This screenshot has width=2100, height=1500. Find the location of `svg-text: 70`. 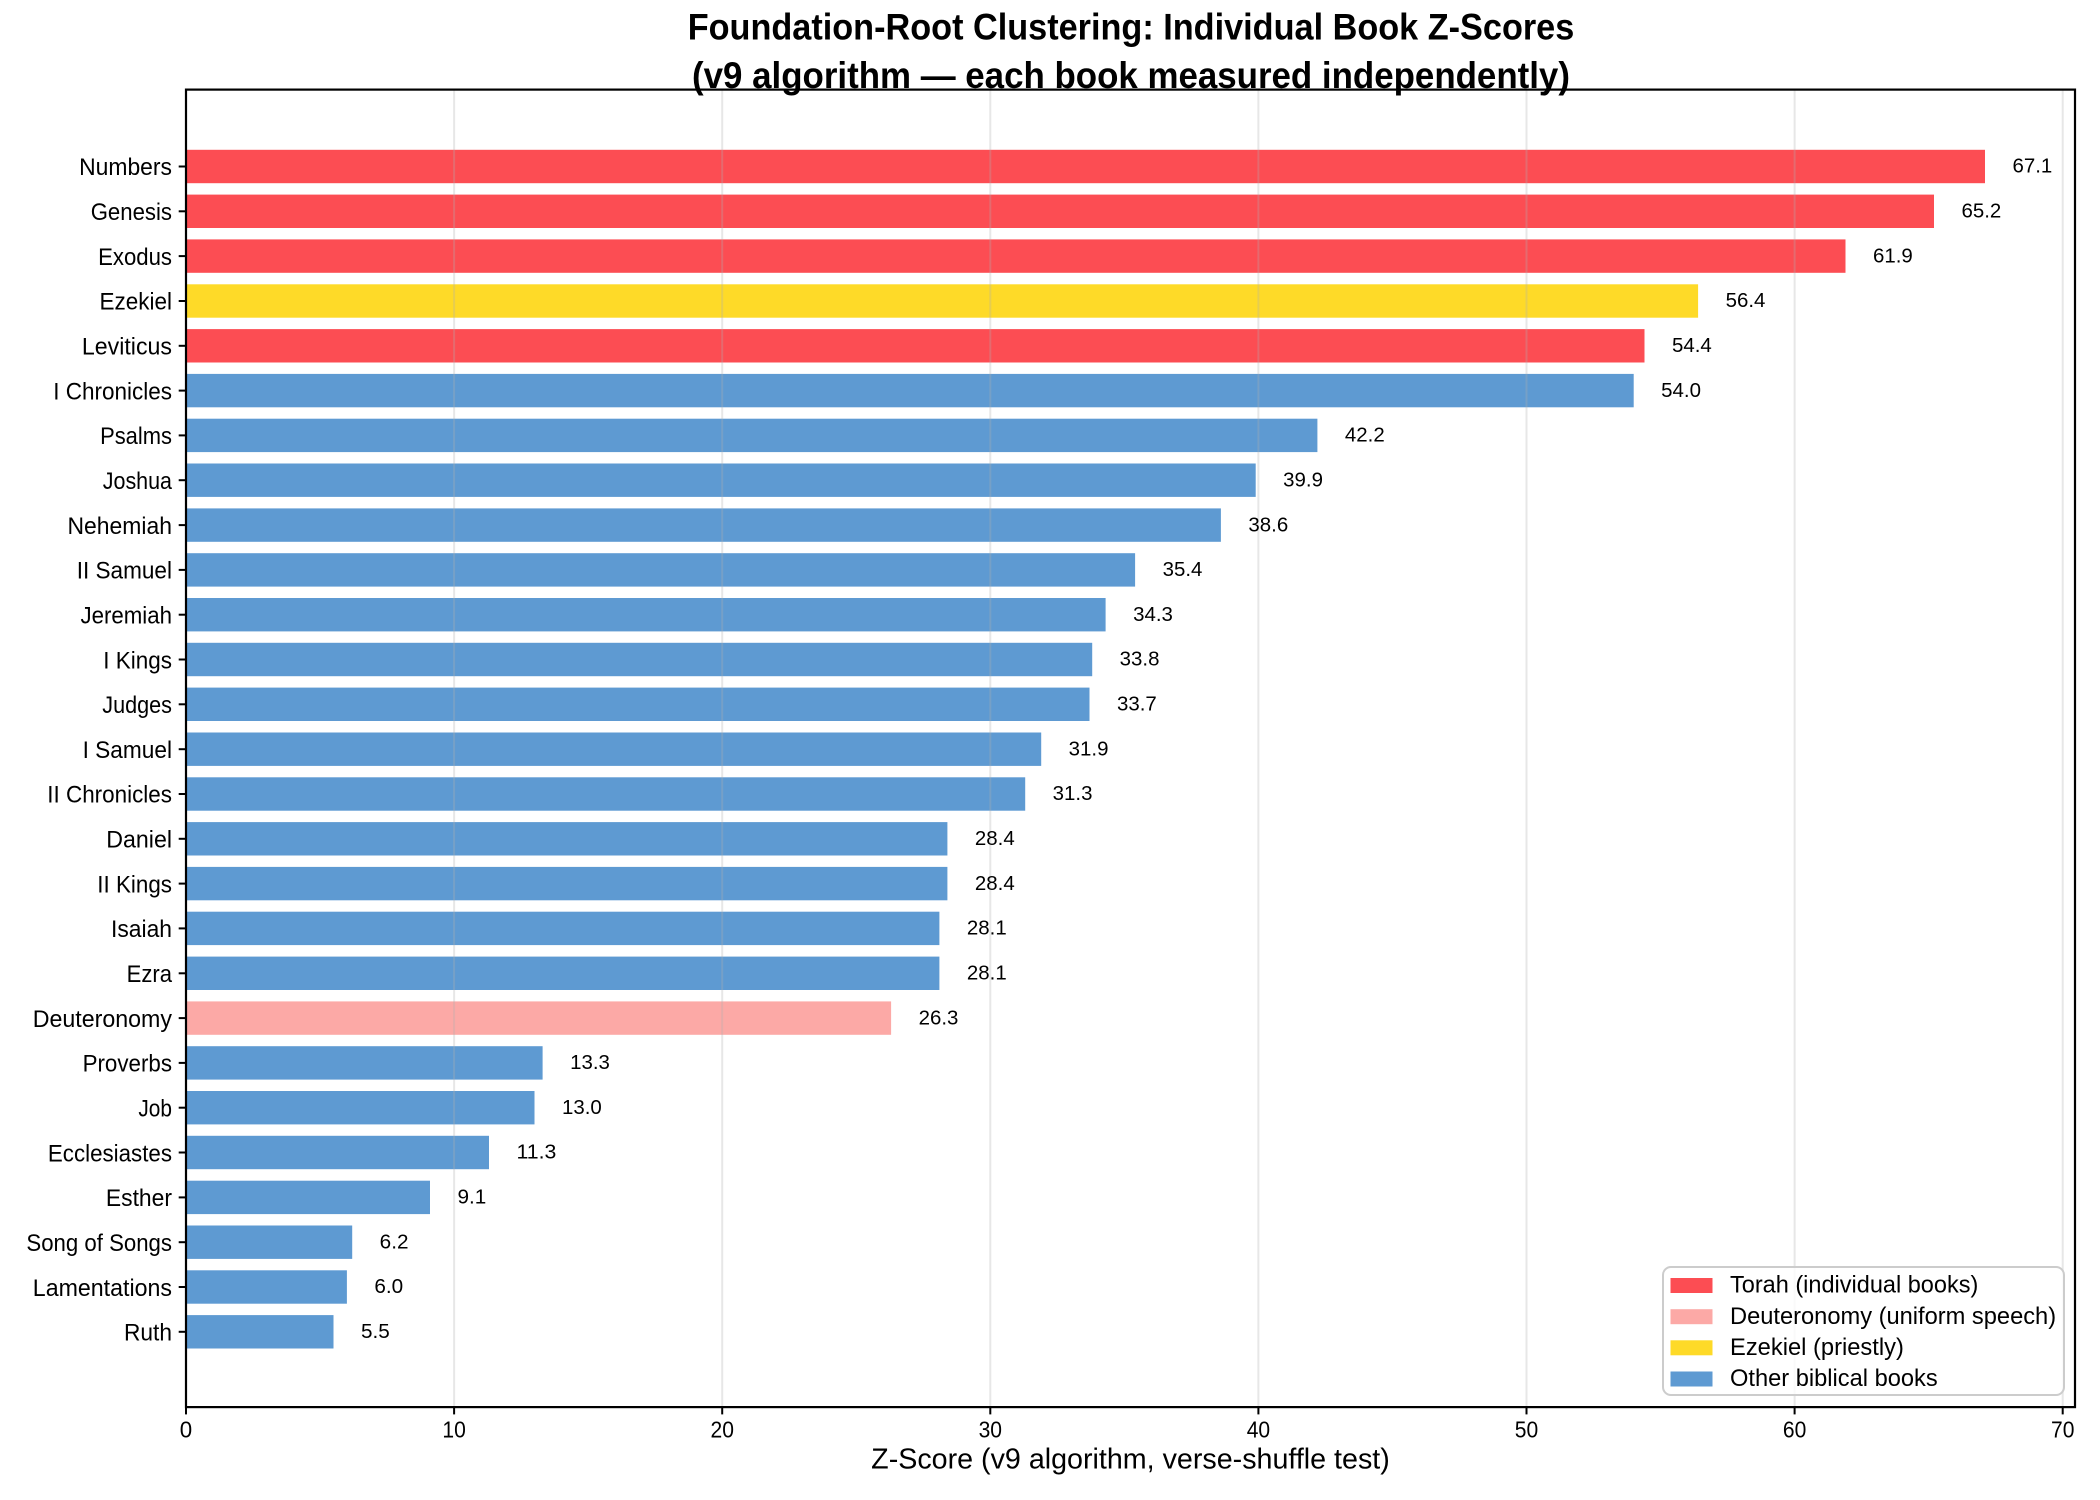

svg-text: 70 is located at coordinates (2062, 1429).